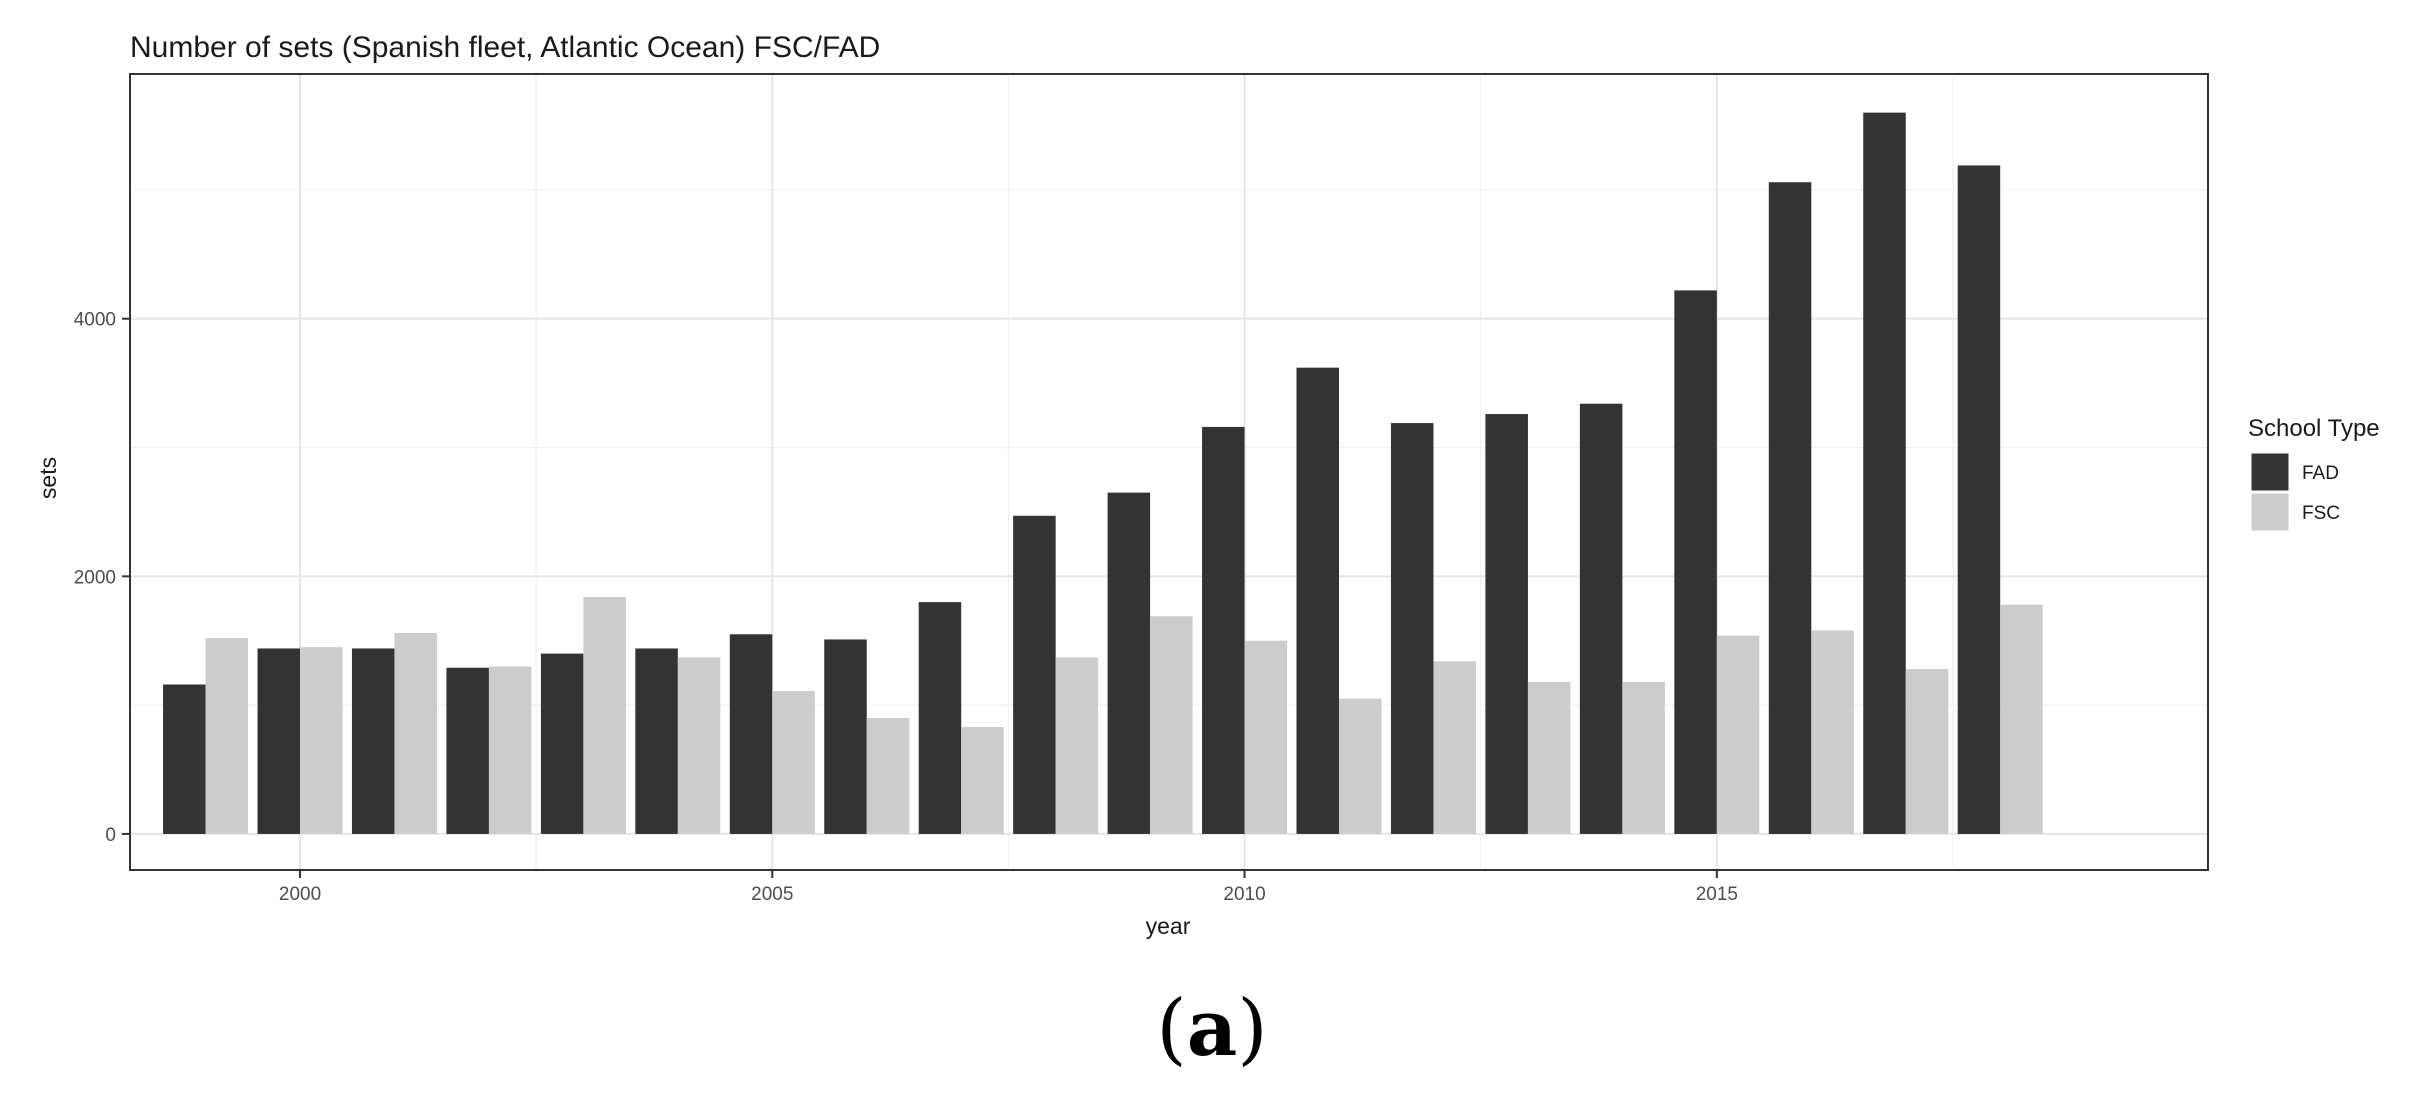 Image resolution: width=2424 pixels, height=1116 pixels. Describe the element at coordinates (1549, 757) in the screenshot. I see `bar-fsc-2013` at that location.